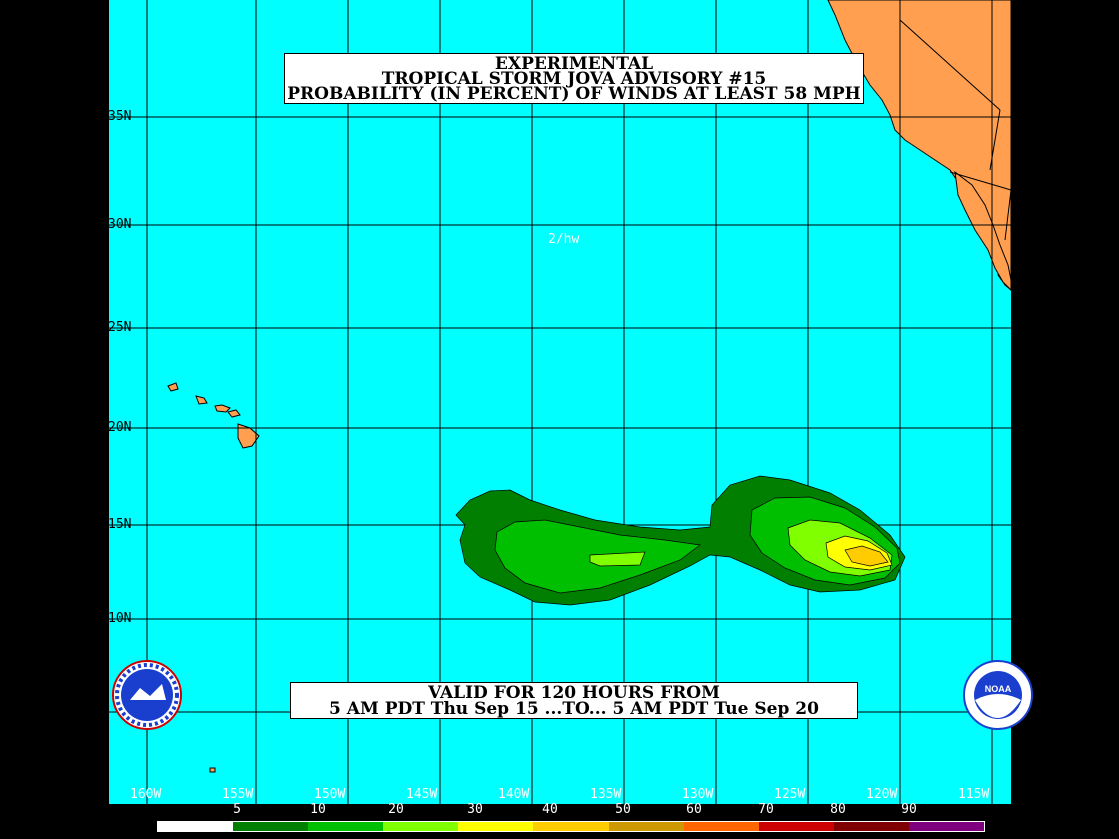 The height and width of the screenshot is (839, 1119). What do you see at coordinates (606, 794) in the screenshot?
I see `lon-label-135w: 135W` at bounding box center [606, 794].